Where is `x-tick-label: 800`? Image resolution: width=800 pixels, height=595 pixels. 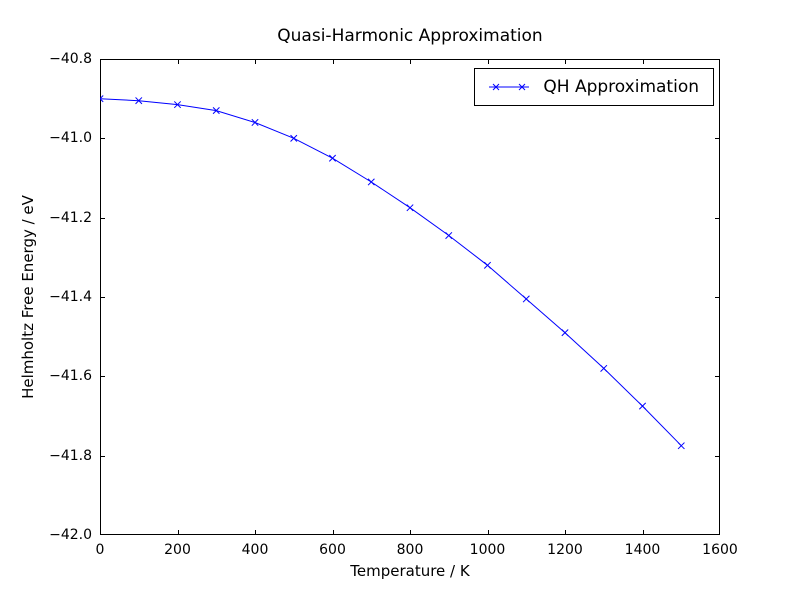
x-tick-label: 800 is located at coordinates (410, 550).